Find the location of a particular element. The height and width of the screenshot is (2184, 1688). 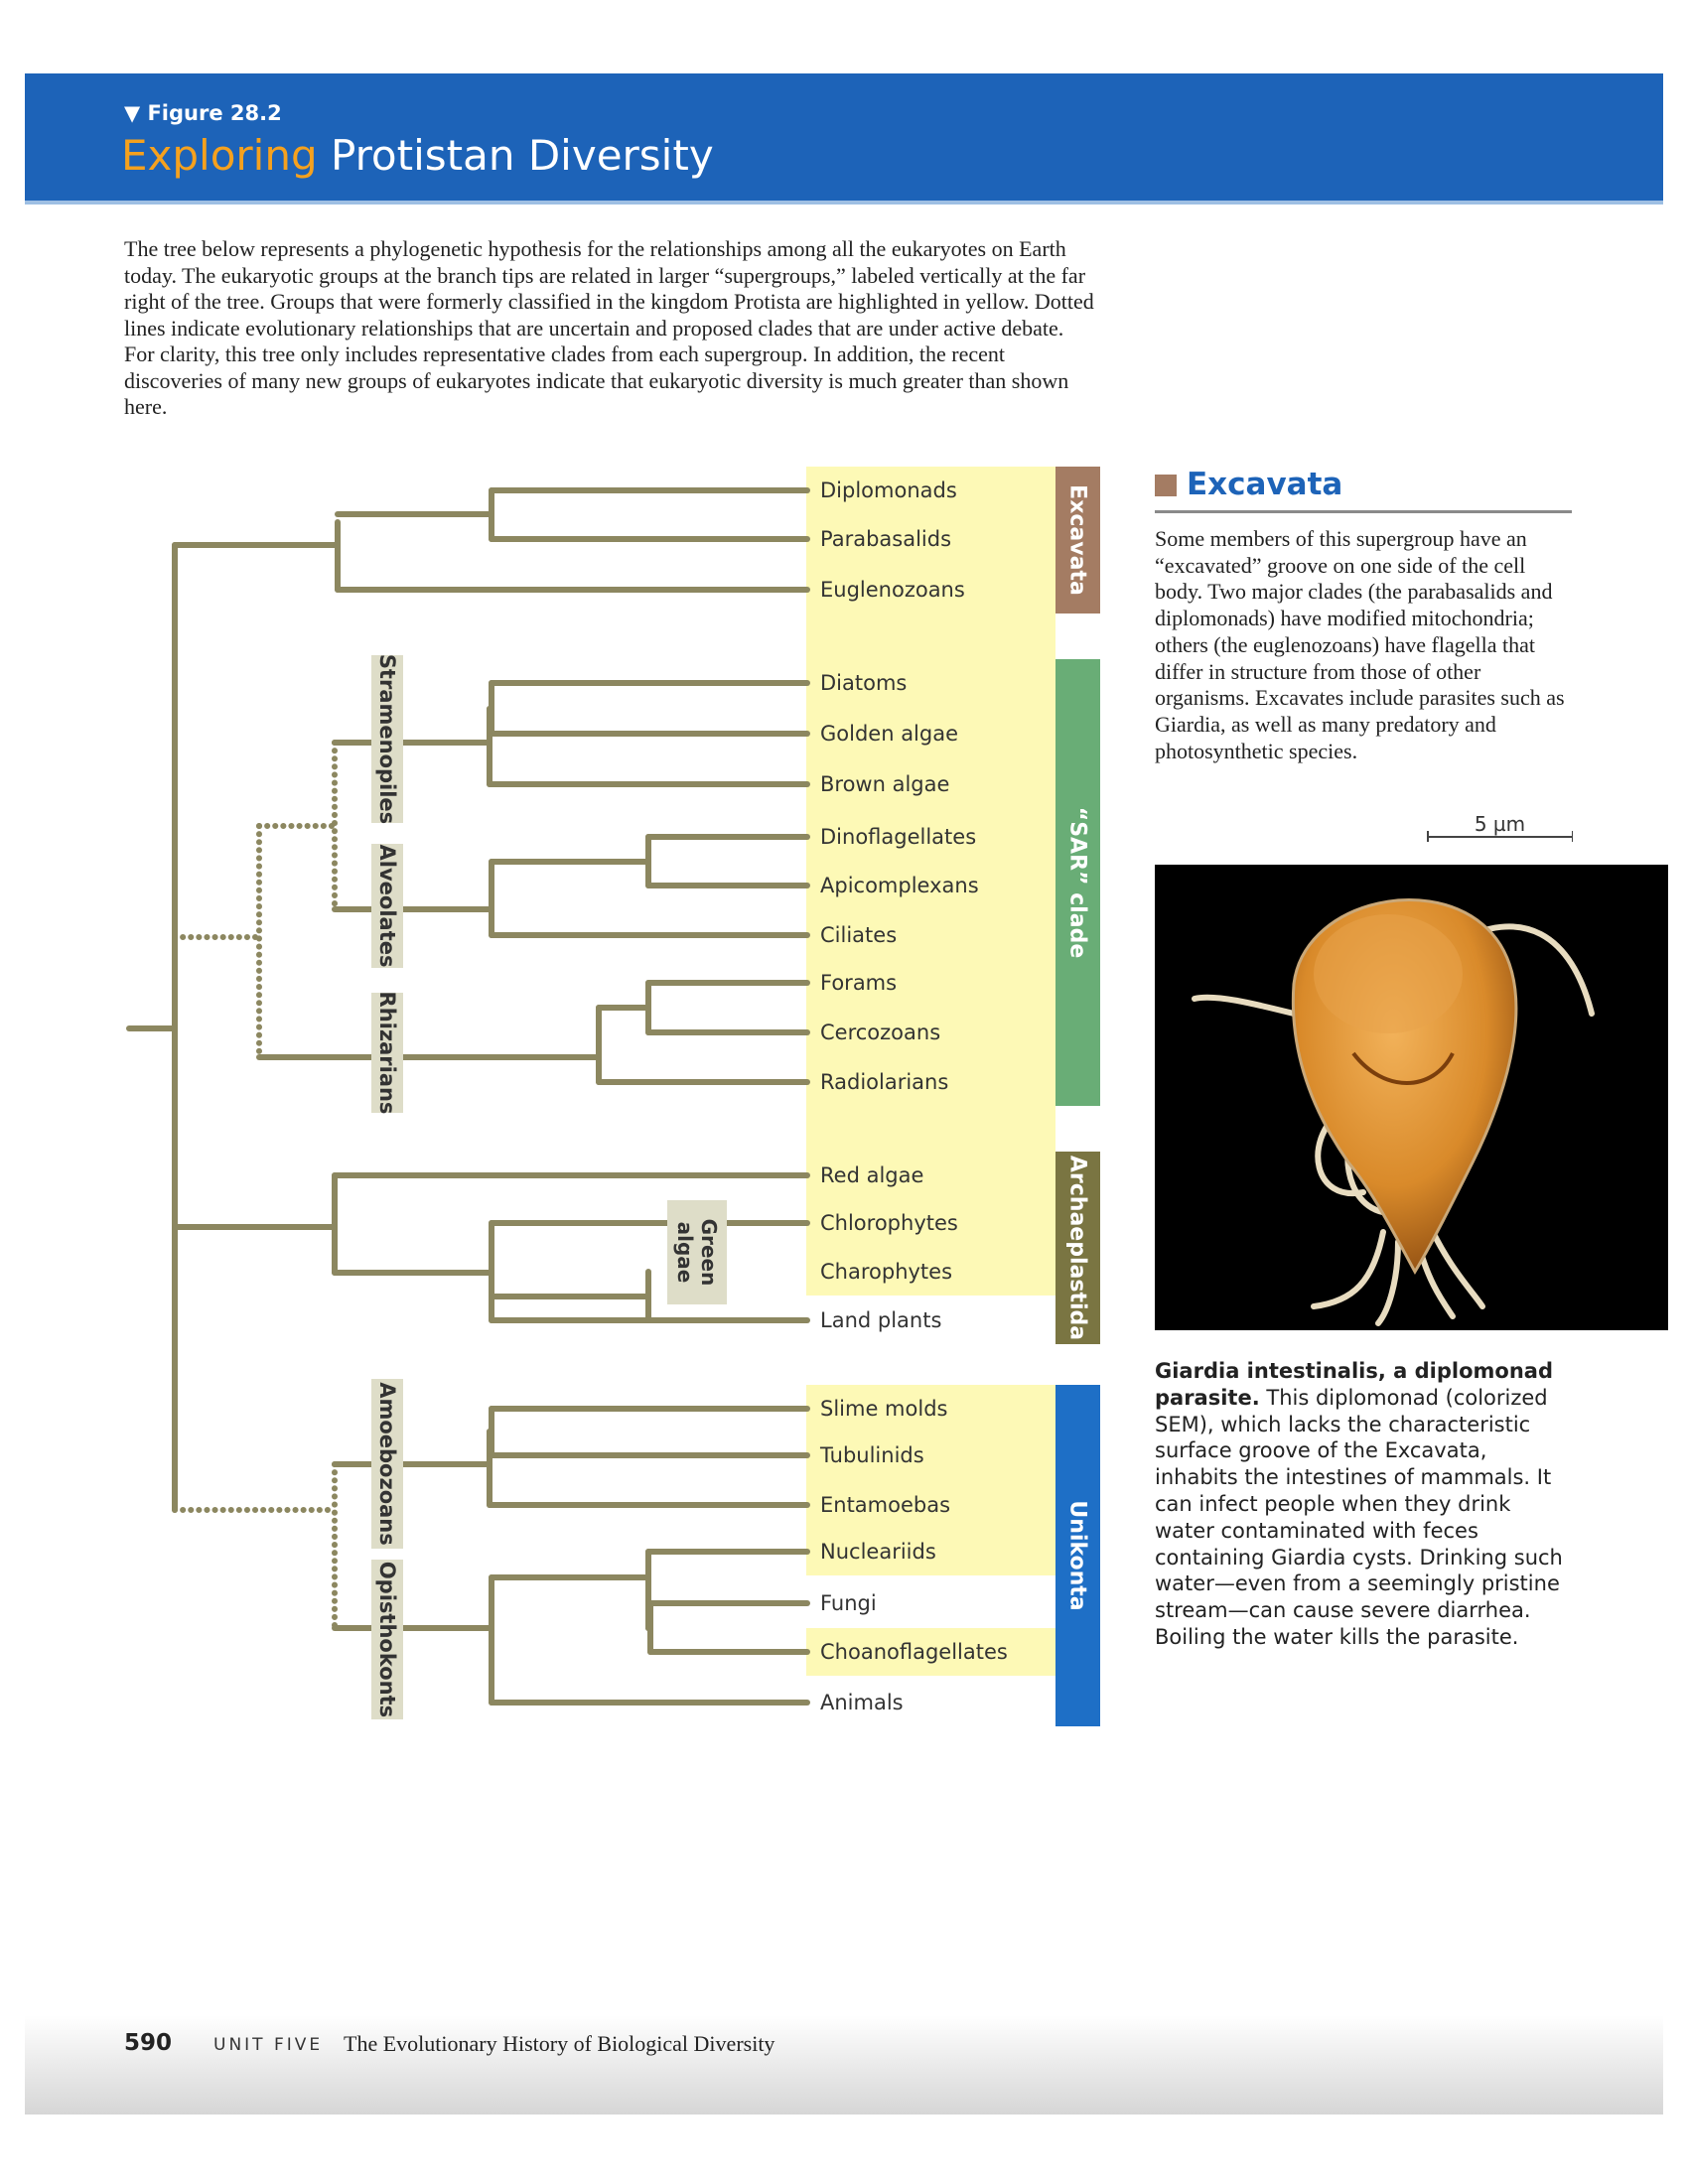

tip-label-euglenozoans: Euglenozoans is located at coordinates (892, 590).